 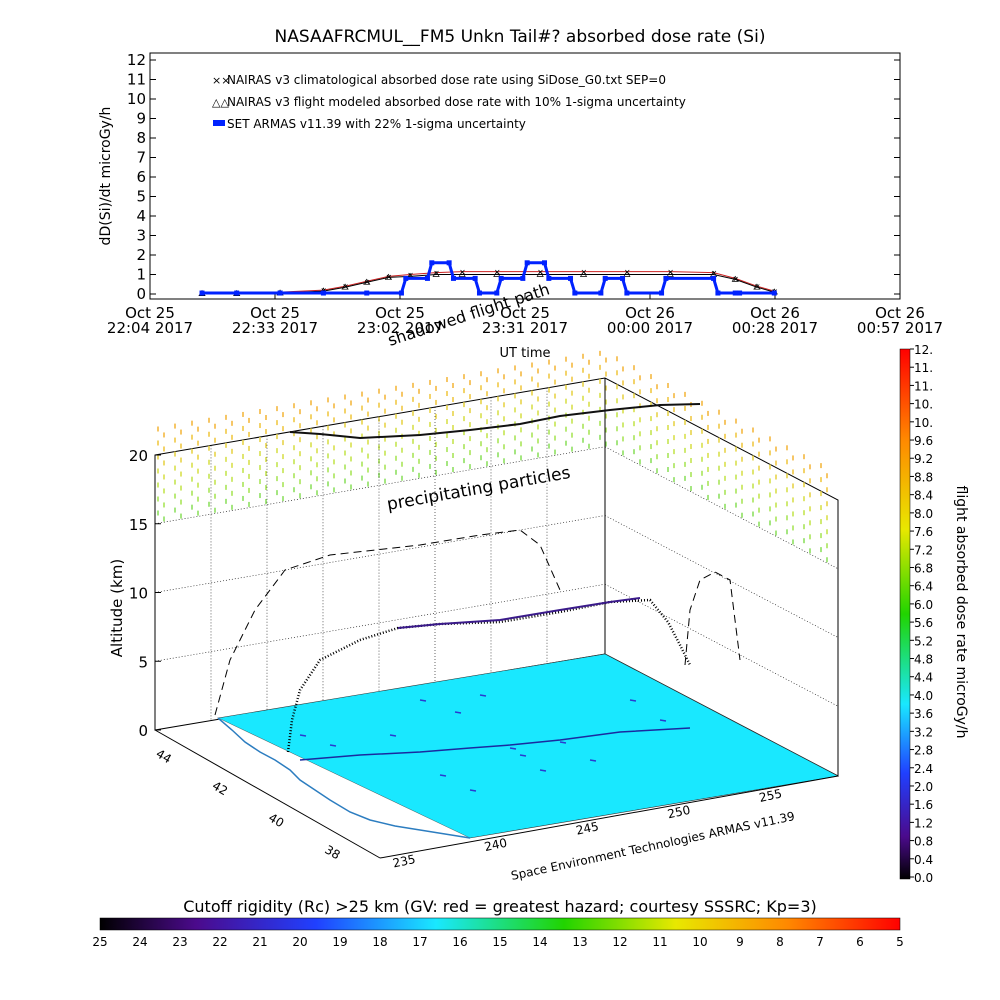 I want to click on y-tick-label: 1, so click(x=141, y=275).